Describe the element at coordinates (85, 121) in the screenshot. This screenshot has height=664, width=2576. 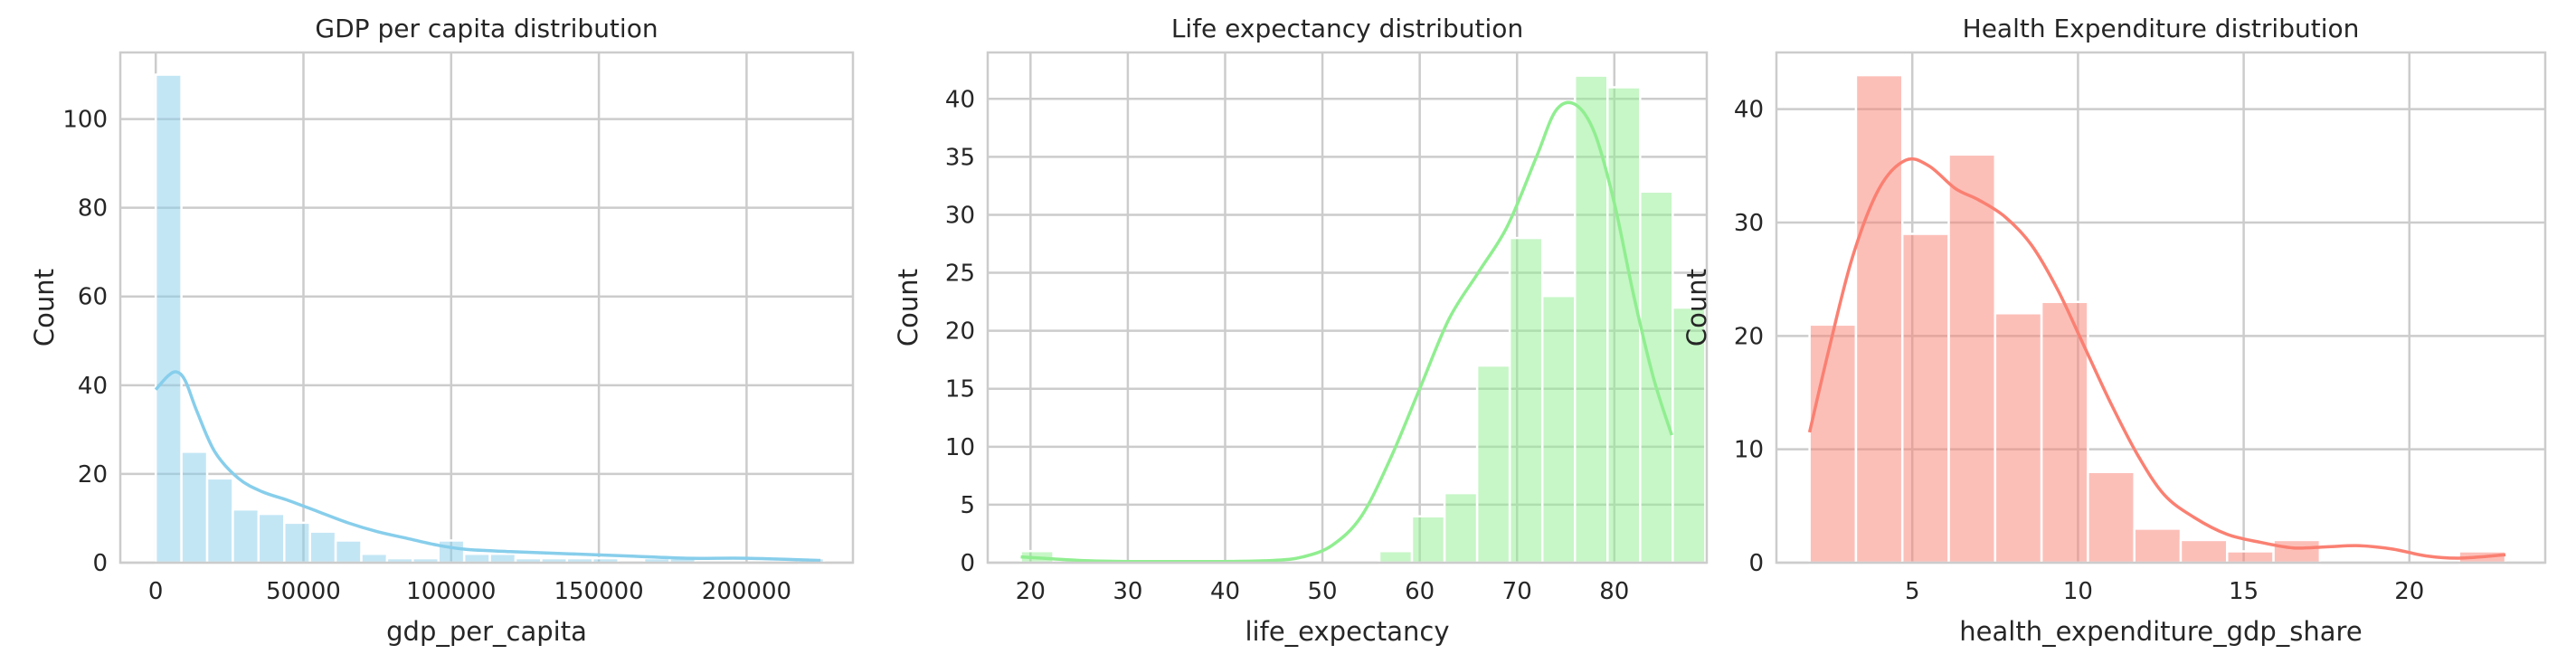
I see `gdp-y-tick-label: 100` at that location.